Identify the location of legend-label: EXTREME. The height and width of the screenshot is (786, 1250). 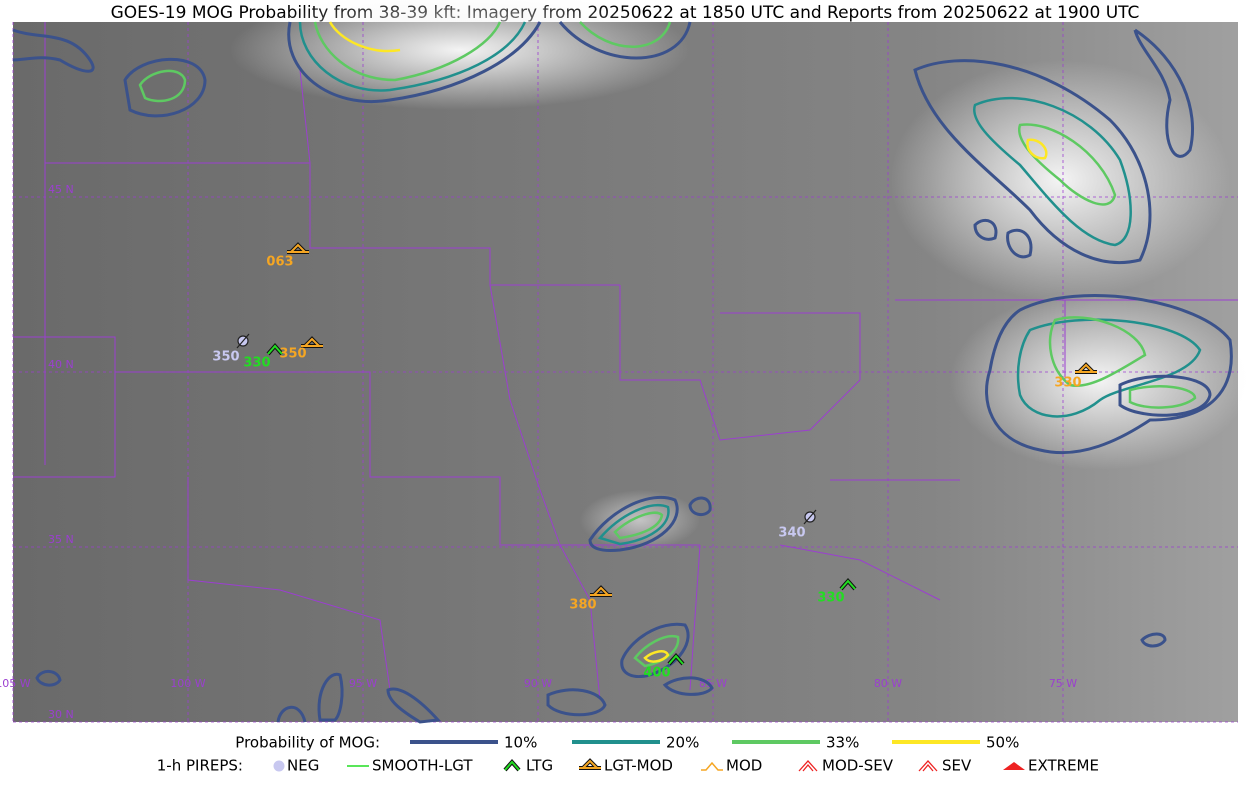
(1063, 766).